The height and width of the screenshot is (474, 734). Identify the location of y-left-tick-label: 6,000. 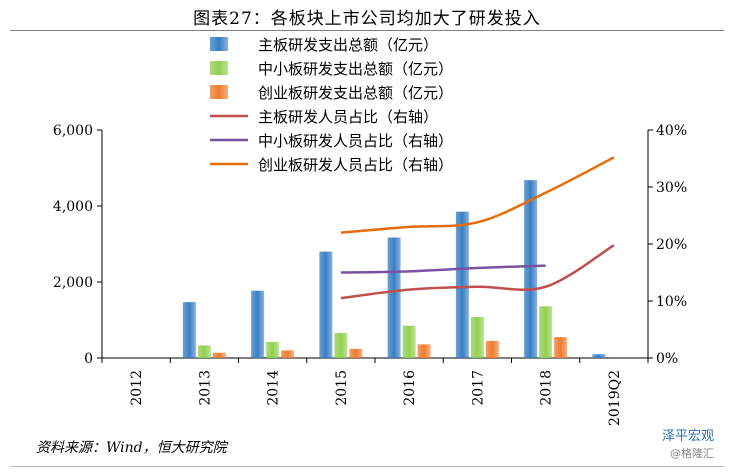
(73, 131).